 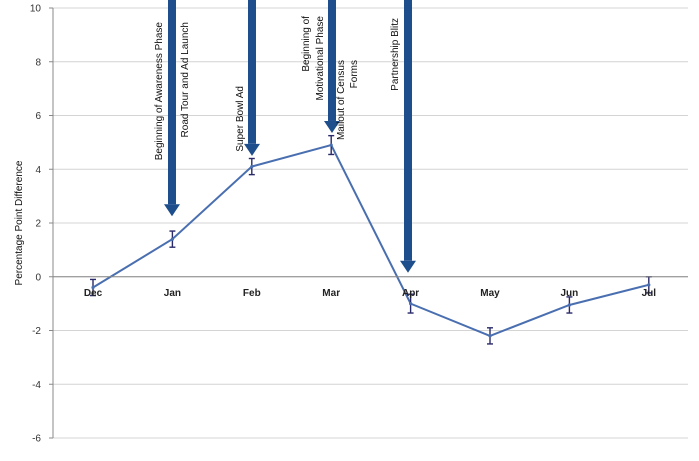 I want to click on x-tick-label: Jun, so click(x=570, y=293).